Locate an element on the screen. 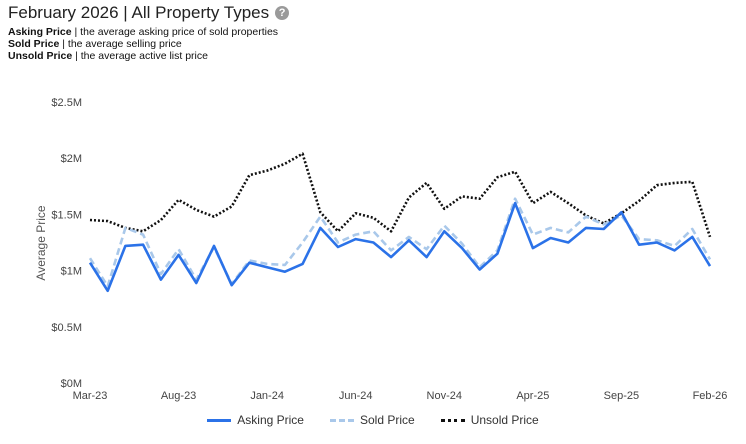  legend-label: Asking Price is located at coordinates (270, 420).